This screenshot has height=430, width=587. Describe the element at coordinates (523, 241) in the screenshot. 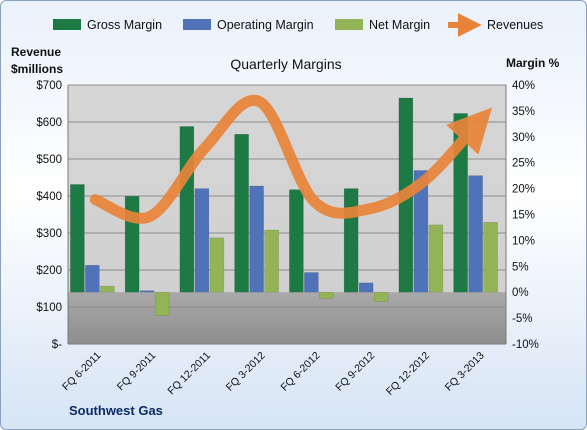

I see `right-tick-label: 10%` at that location.